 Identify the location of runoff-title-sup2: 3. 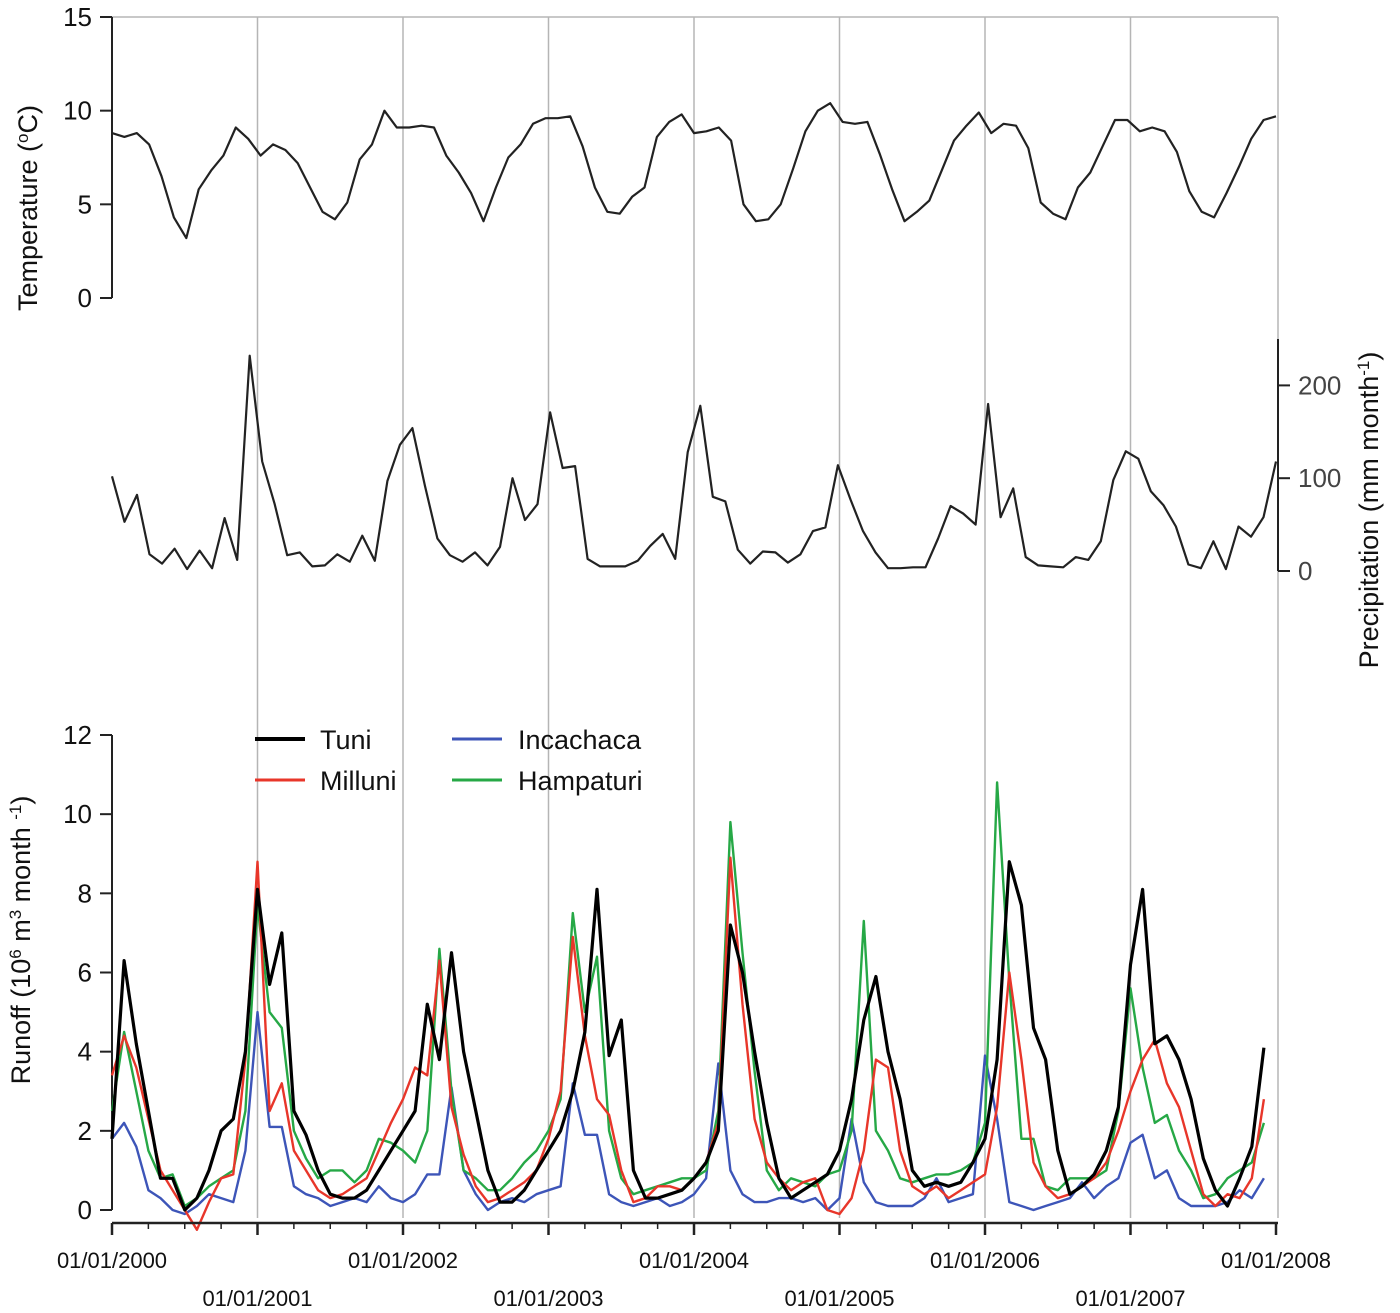
(15, 914).